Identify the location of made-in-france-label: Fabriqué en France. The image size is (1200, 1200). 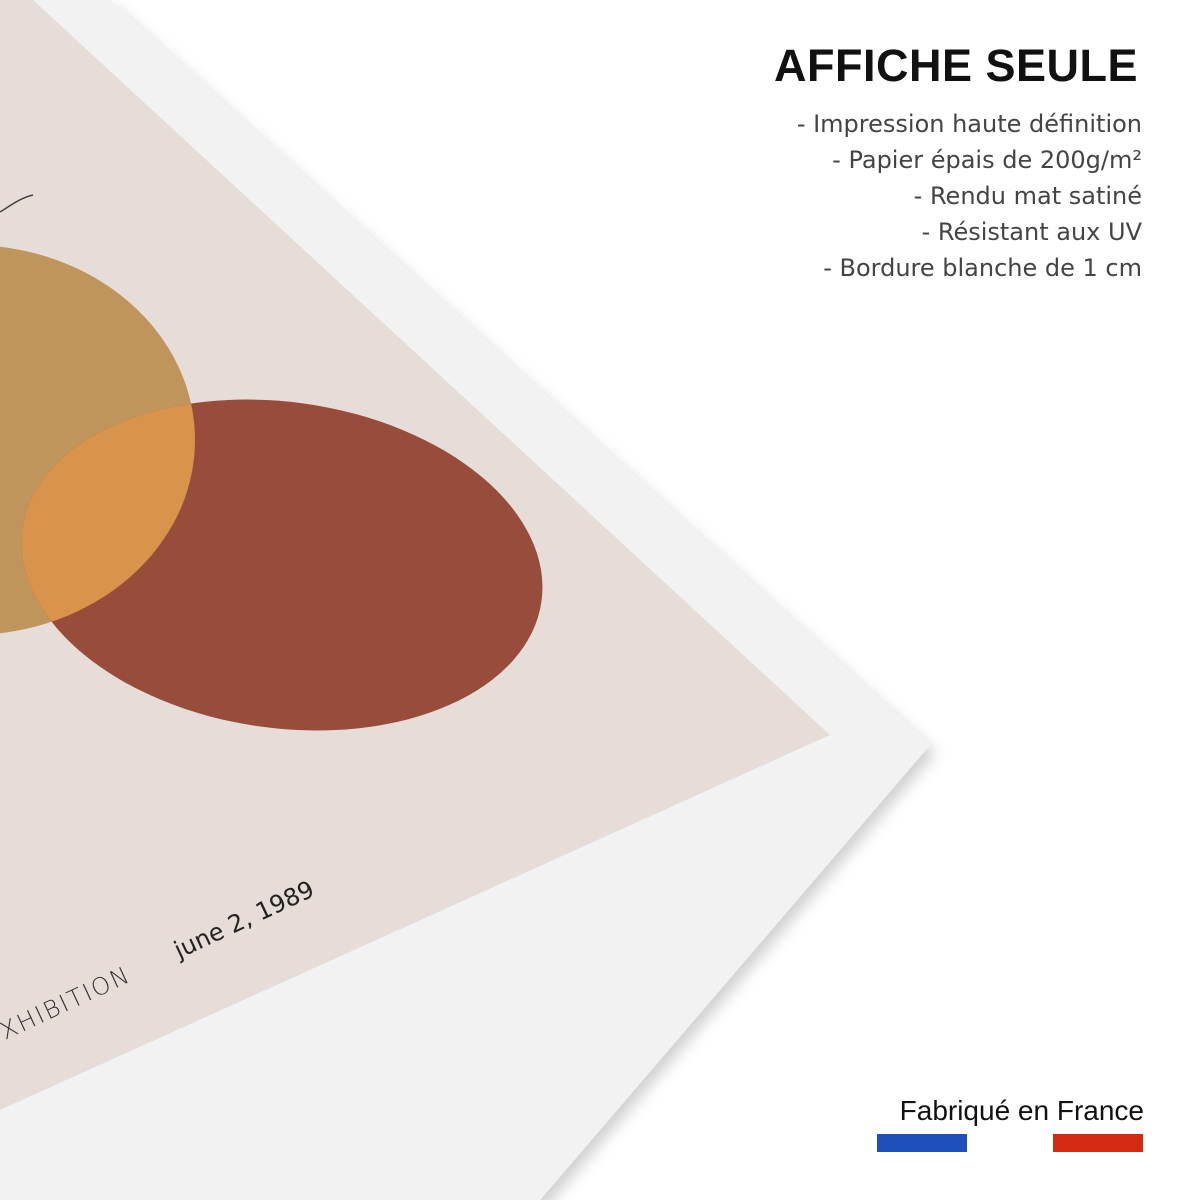
(1021, 1110).